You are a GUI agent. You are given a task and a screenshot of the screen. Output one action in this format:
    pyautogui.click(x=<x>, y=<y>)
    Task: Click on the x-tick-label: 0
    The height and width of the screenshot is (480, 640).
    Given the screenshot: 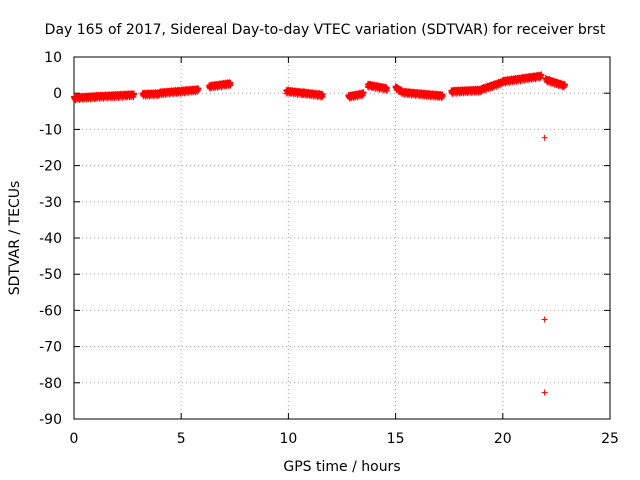 What is the action you would take?
    pyautogui.click(x=74, y=439)
    